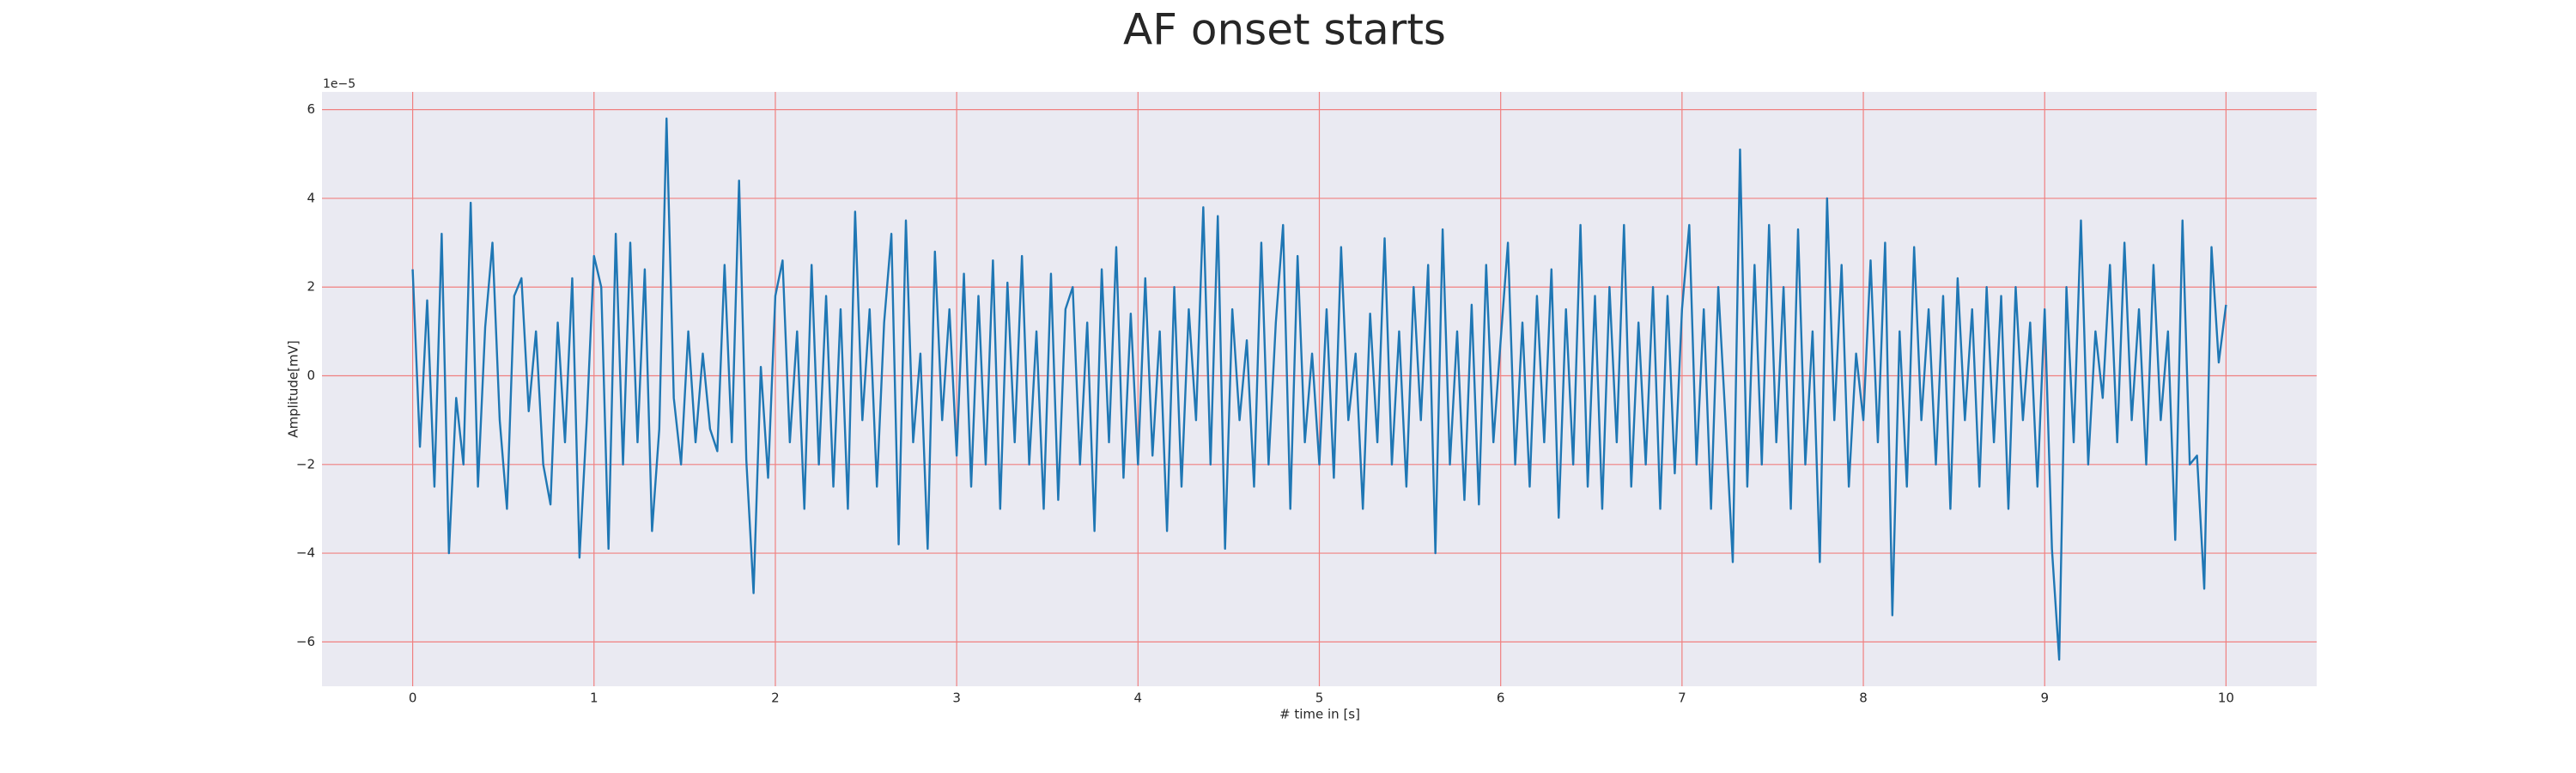 The height and width of the screenshot is (773, 2576). What do you see at coordinates (311, 375) in the screenshot?
I see `y-tick-label: 0` at bounding box center [311, 375].